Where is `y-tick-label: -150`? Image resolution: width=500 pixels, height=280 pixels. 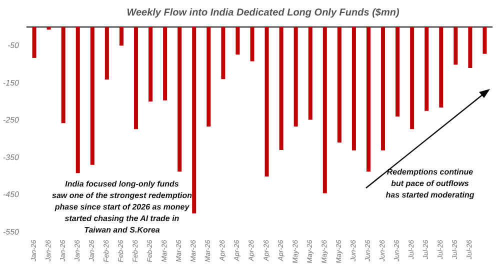
y-tick-label: -150 is located at coordinates (11, 83).